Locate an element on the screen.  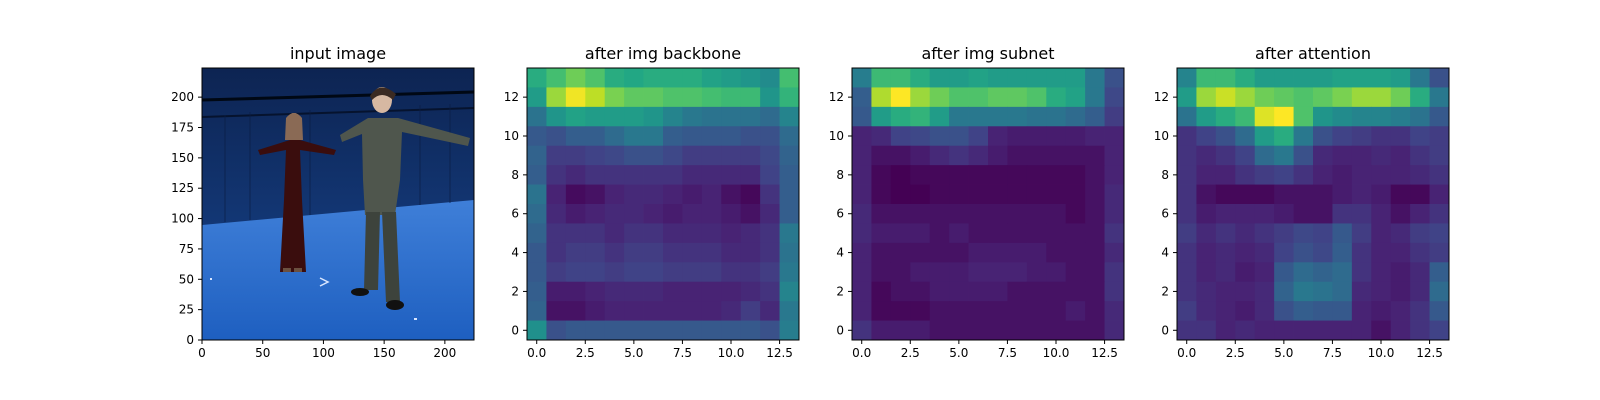
x-tick-label: 2.5 is located at coordinates (910, 353).